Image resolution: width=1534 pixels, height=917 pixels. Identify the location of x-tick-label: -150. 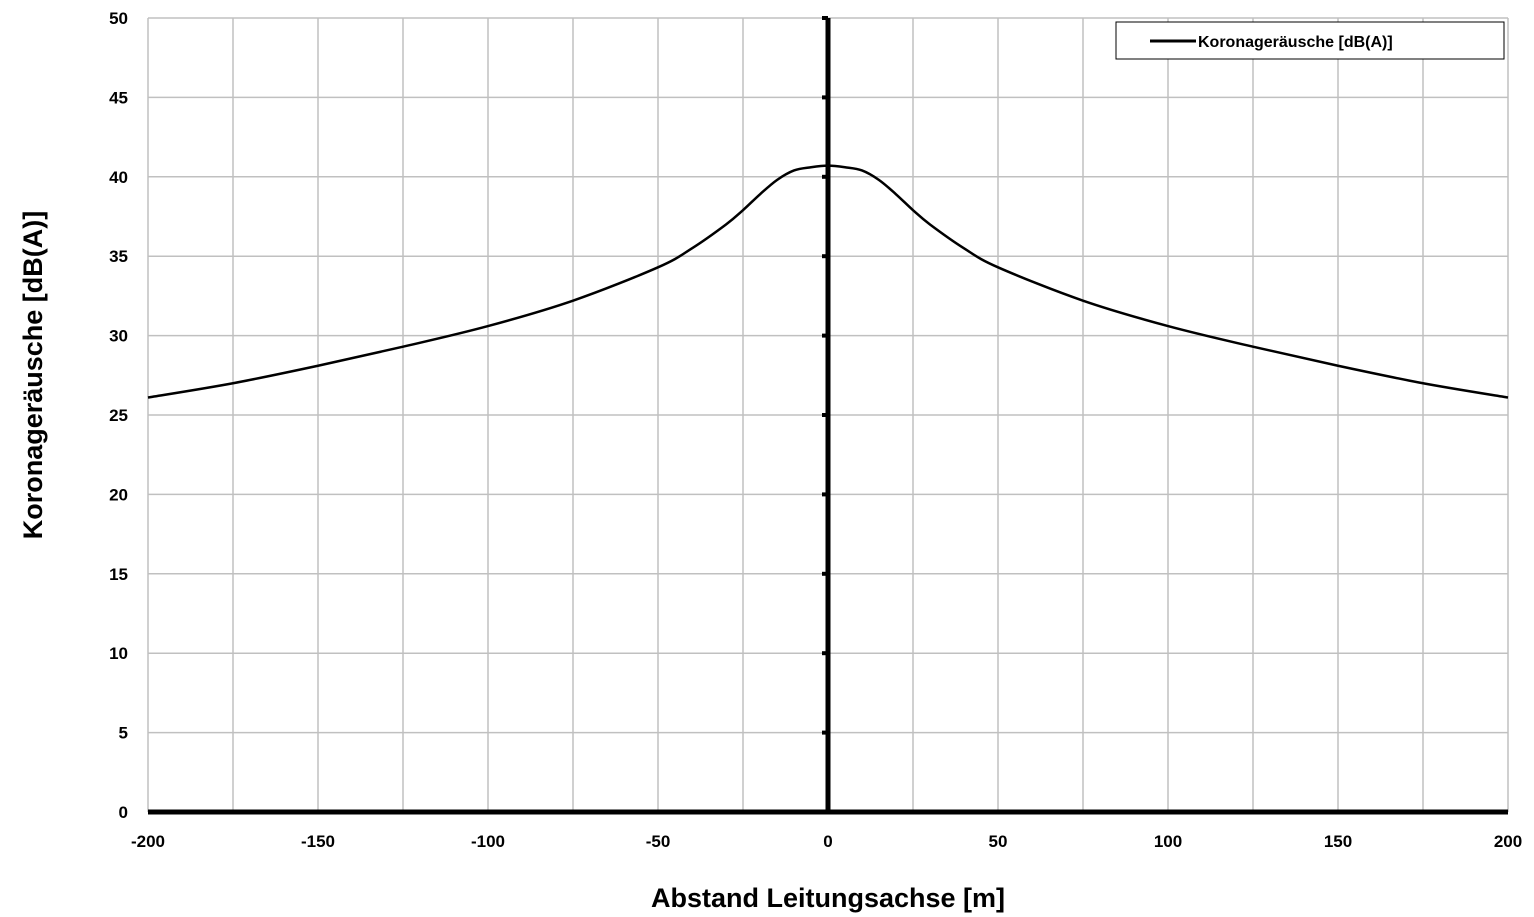
(318, 841).